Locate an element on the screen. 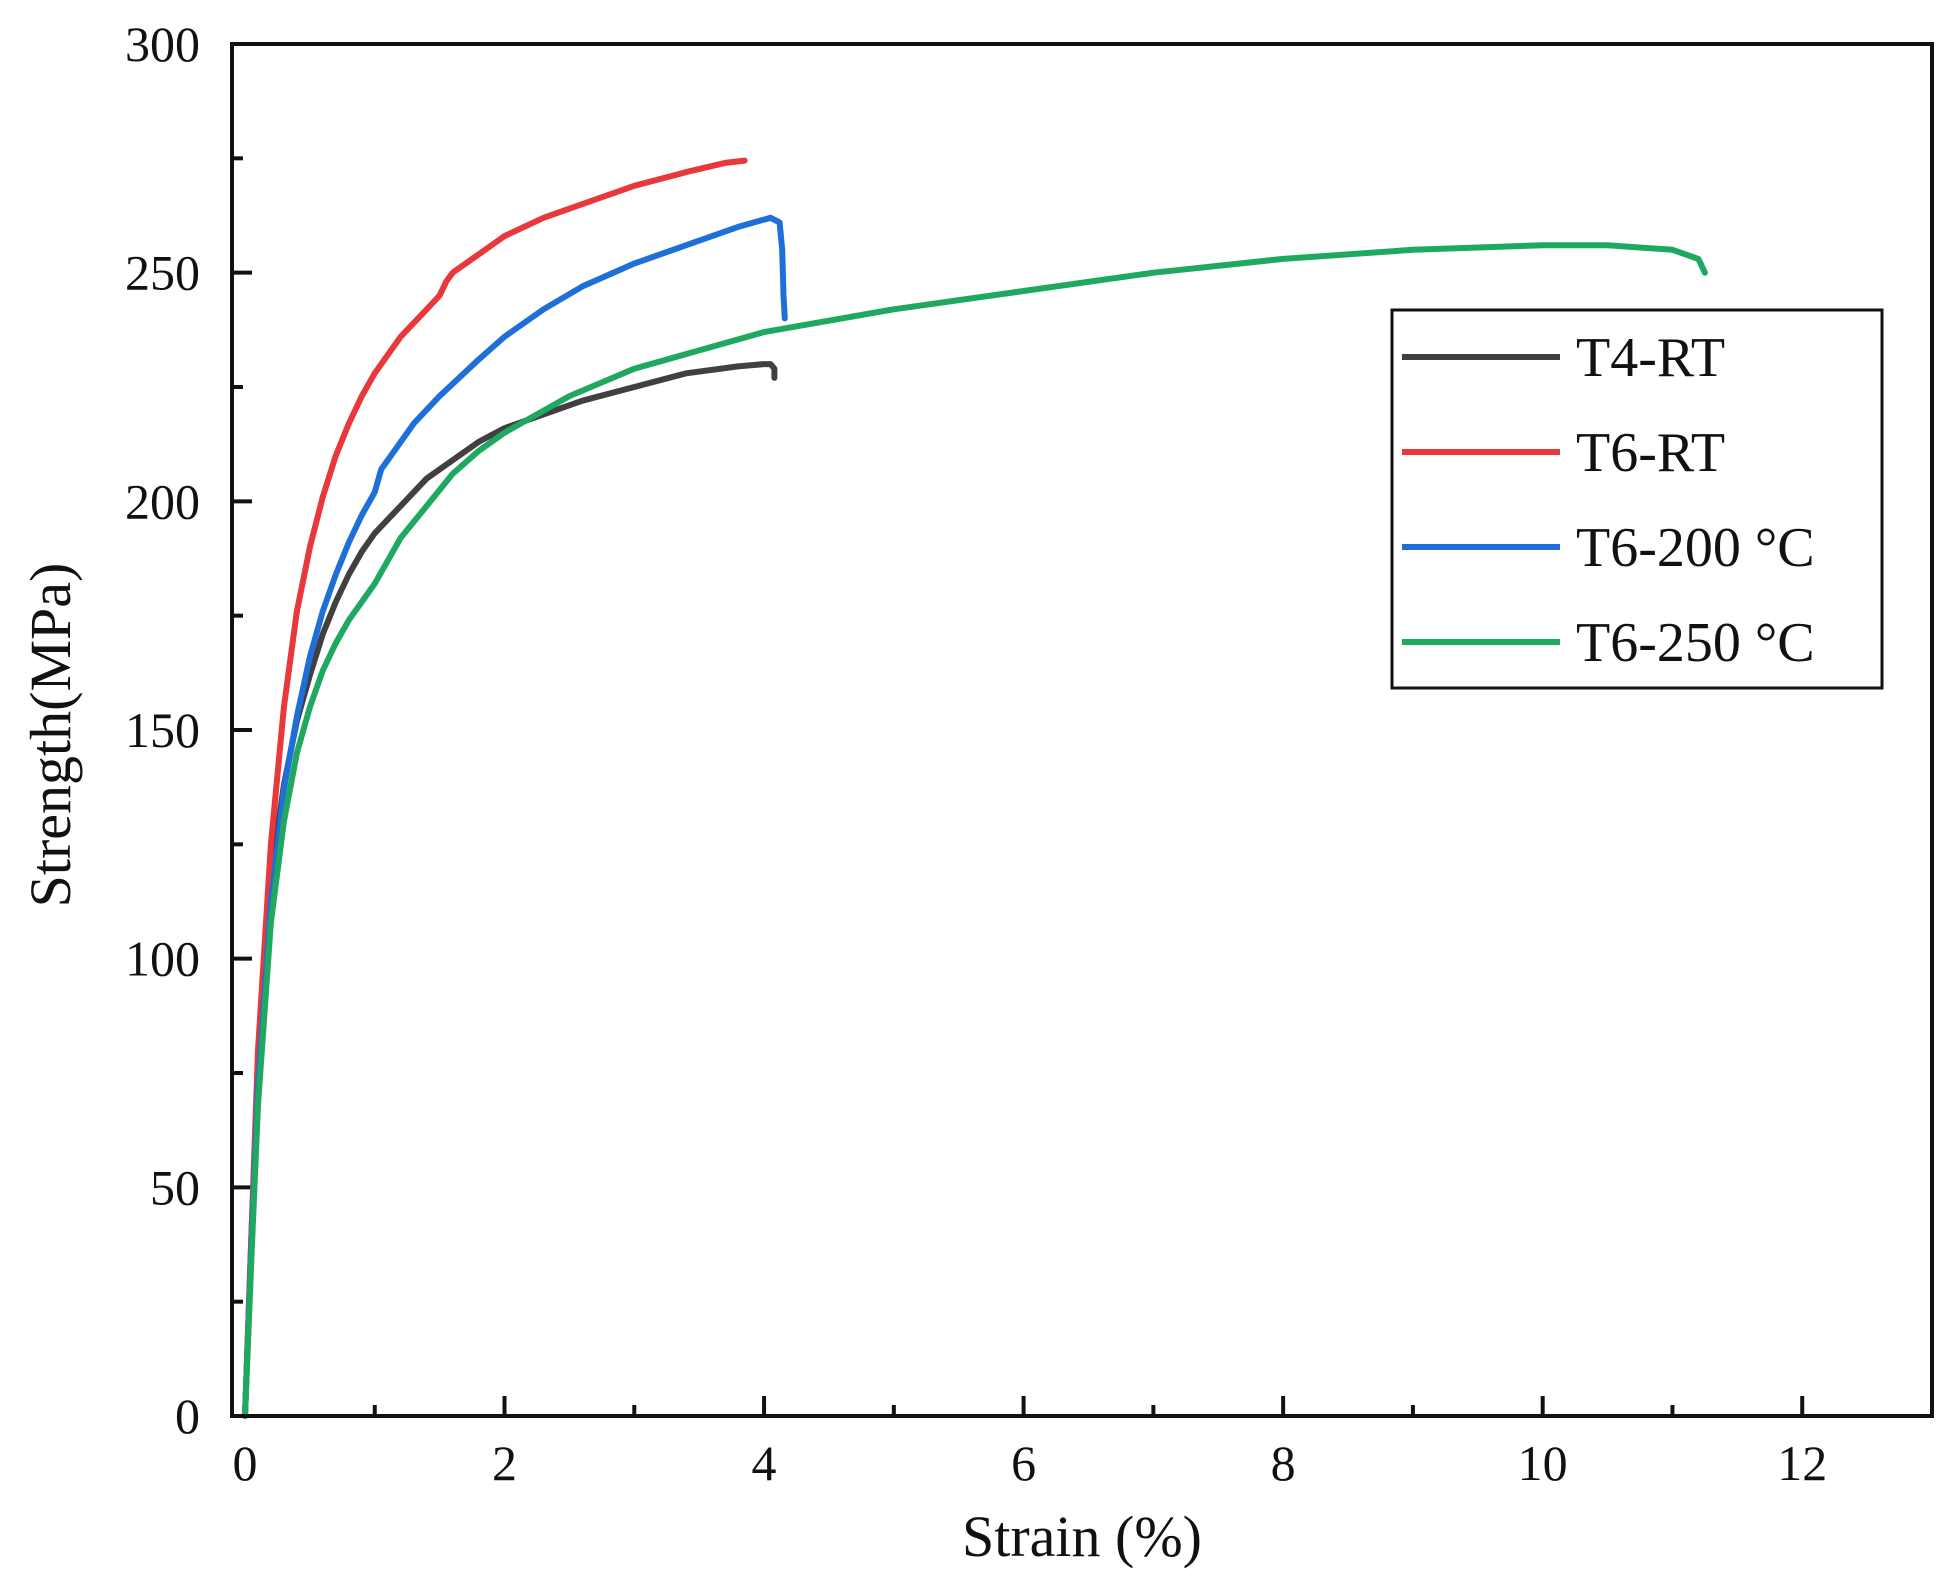 Image resolution: width=1942 pixels, height=1580 pixels. y-tick-label: 100 is located at coordinates (162, 959).